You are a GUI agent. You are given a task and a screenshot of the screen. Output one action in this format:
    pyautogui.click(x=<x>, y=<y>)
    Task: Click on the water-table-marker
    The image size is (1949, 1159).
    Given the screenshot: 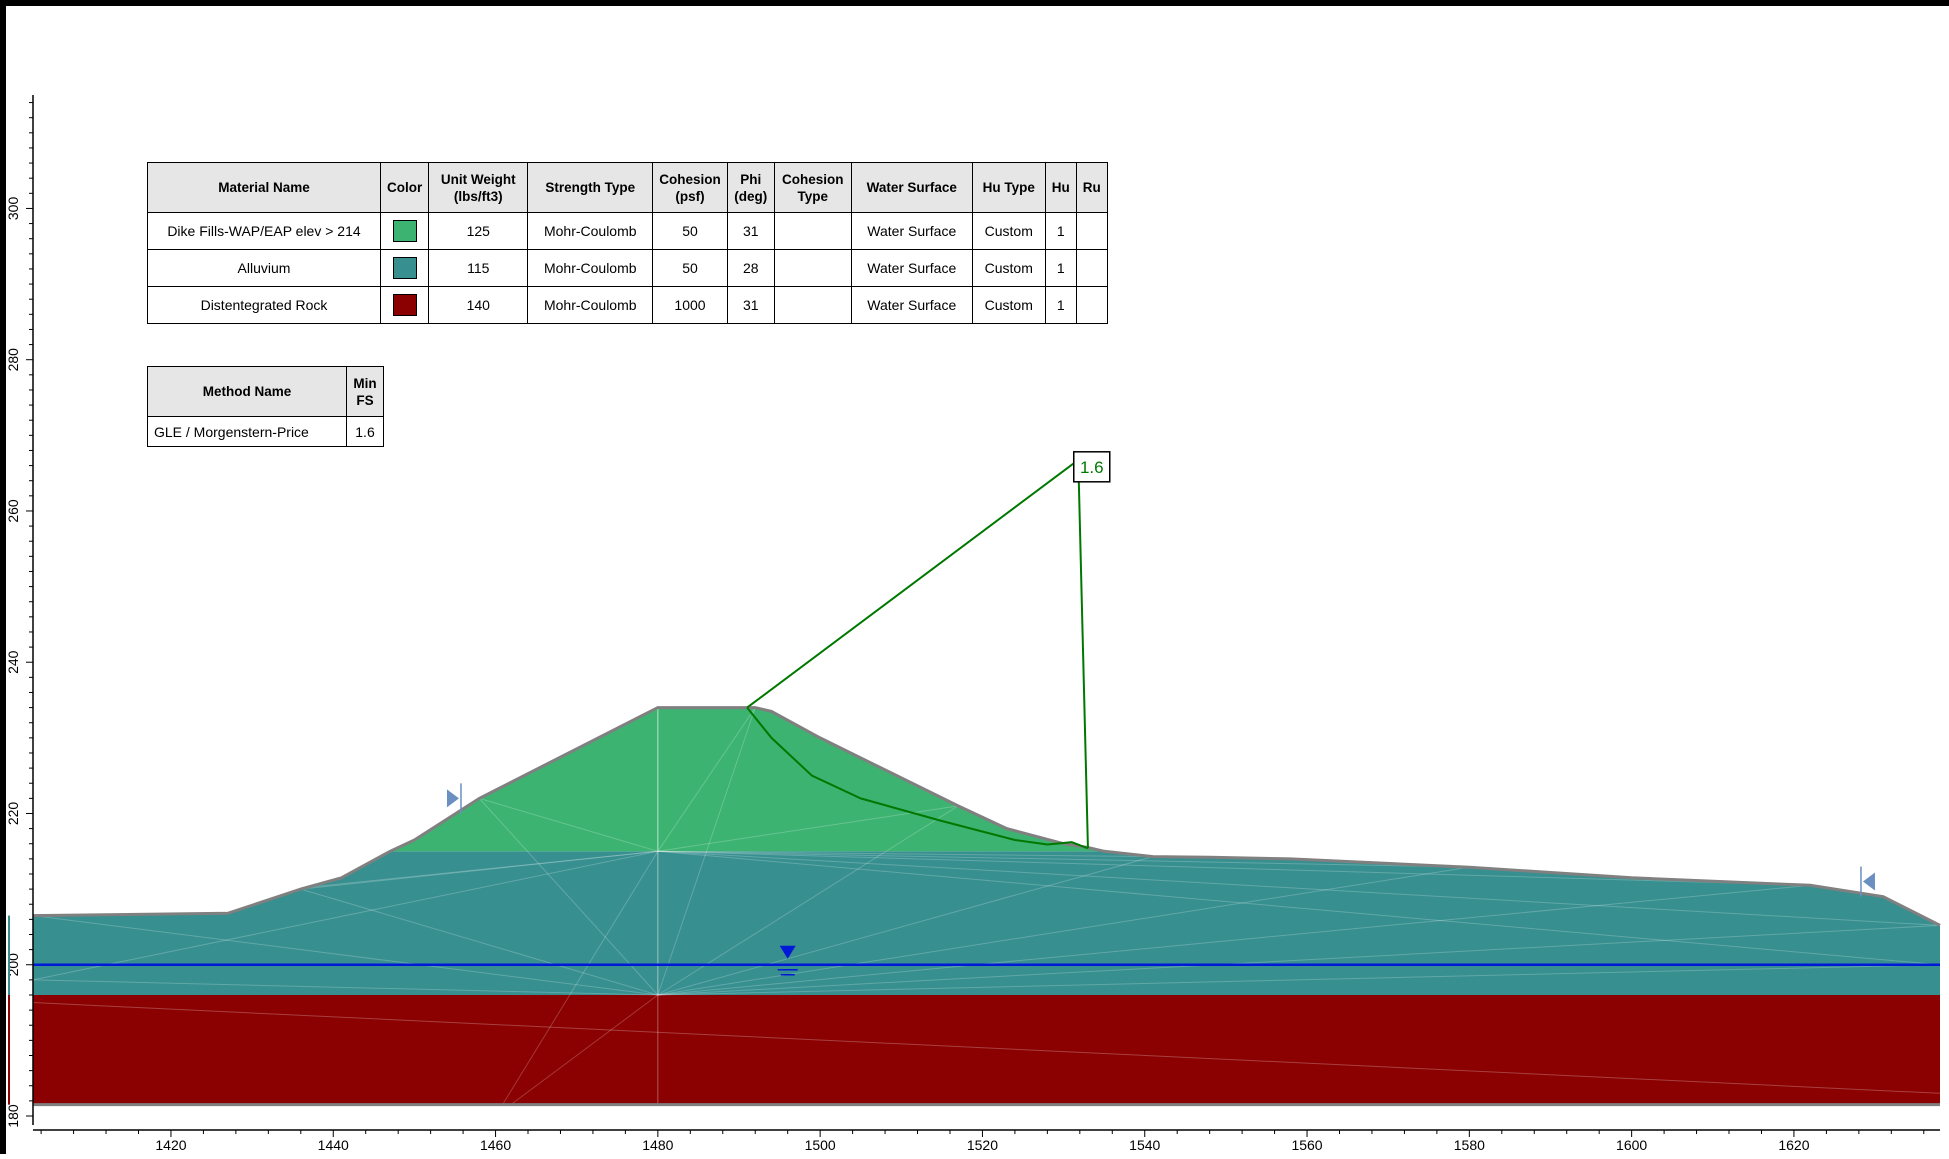 What is the action you would take?
    pyautogui.click(x=787, y=952)
    